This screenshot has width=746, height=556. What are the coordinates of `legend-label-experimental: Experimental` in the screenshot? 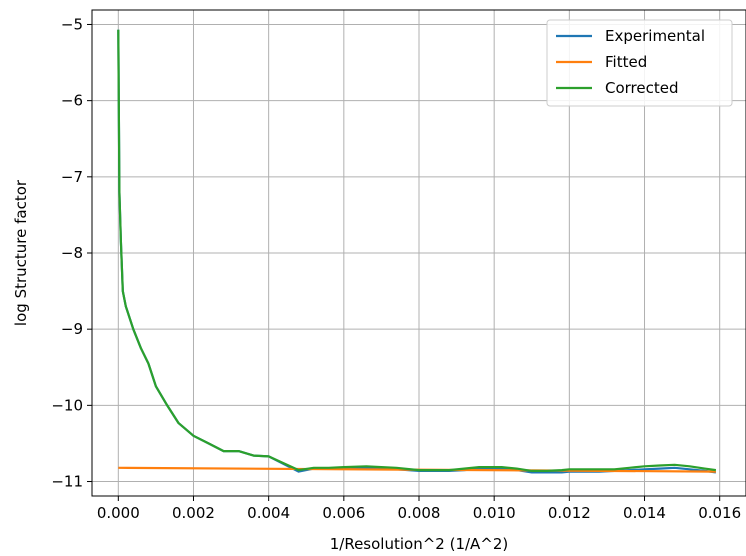 It's located at (655, 36).